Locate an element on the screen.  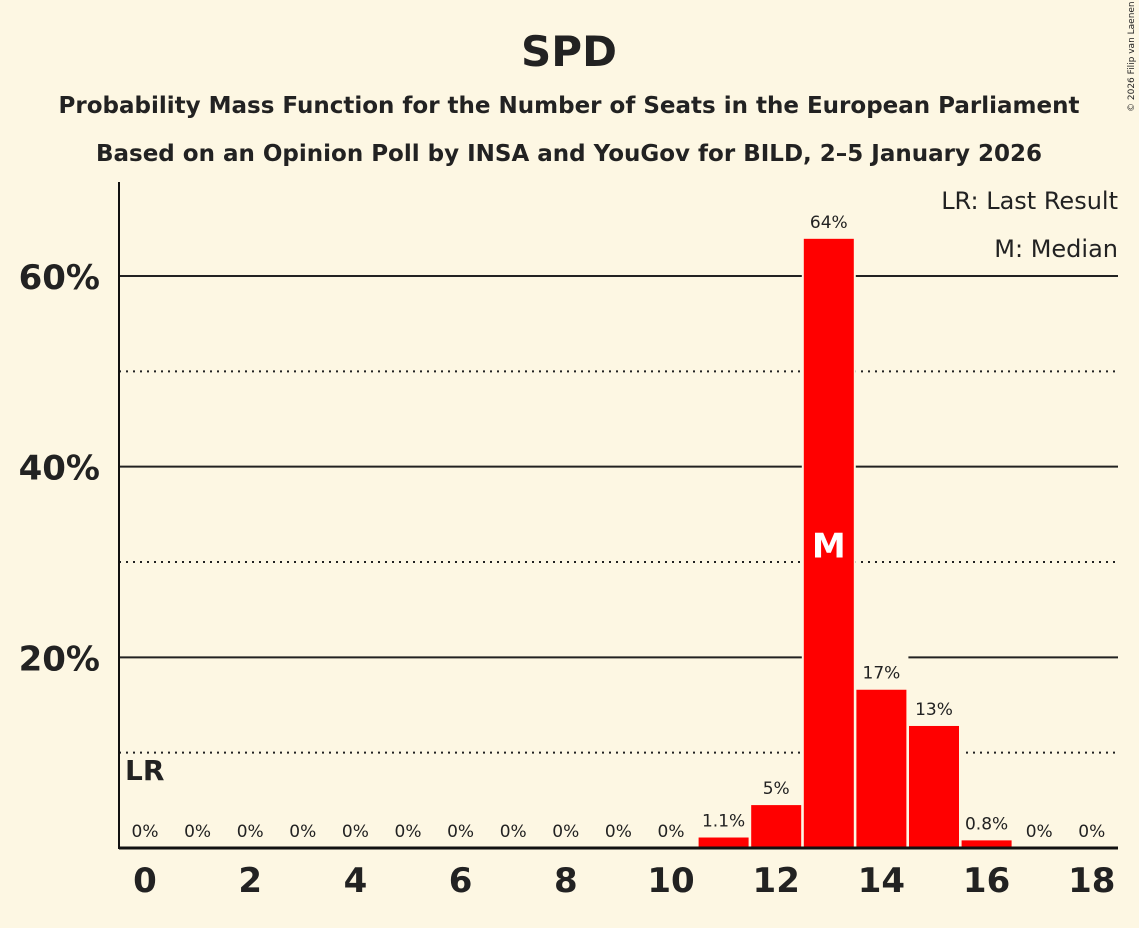
median-marker: M is located at coordinates (829, 546).